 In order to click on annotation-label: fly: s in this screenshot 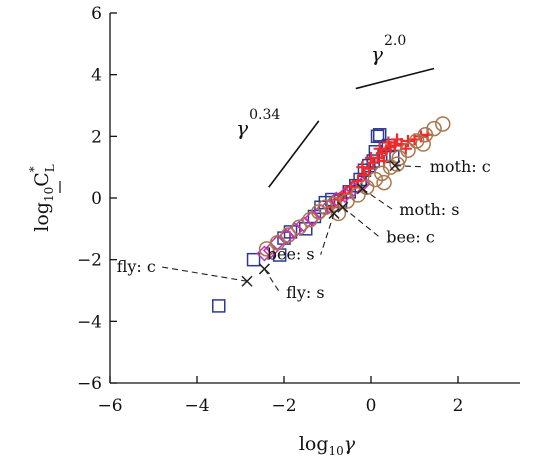, I will do `click(305, 292)`.